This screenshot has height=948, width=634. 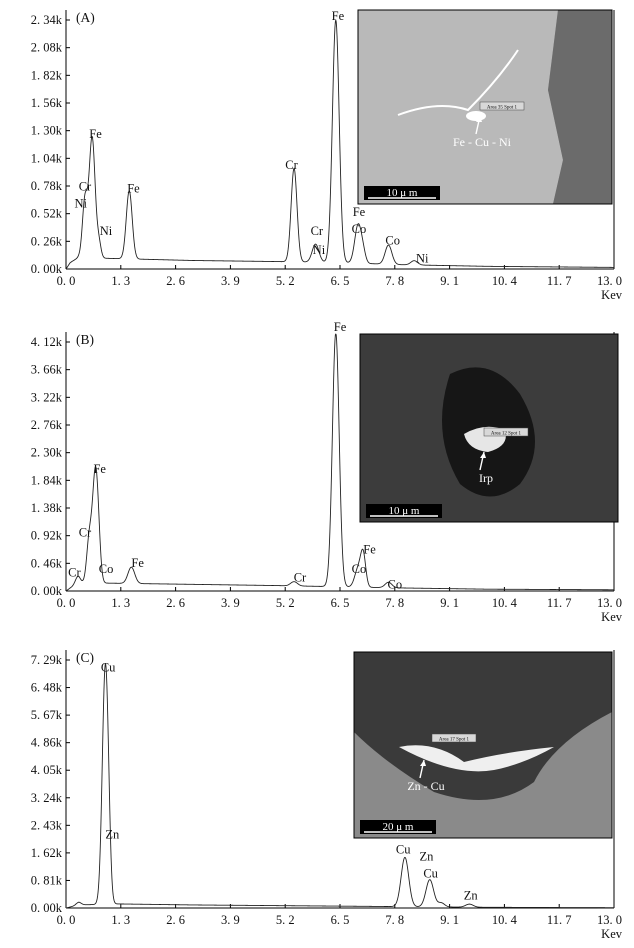 What do you see at coordinates (47, 397) in the screenshot?
I see `y-tick-label: 3. 22k` at bounding box center [47, 397].